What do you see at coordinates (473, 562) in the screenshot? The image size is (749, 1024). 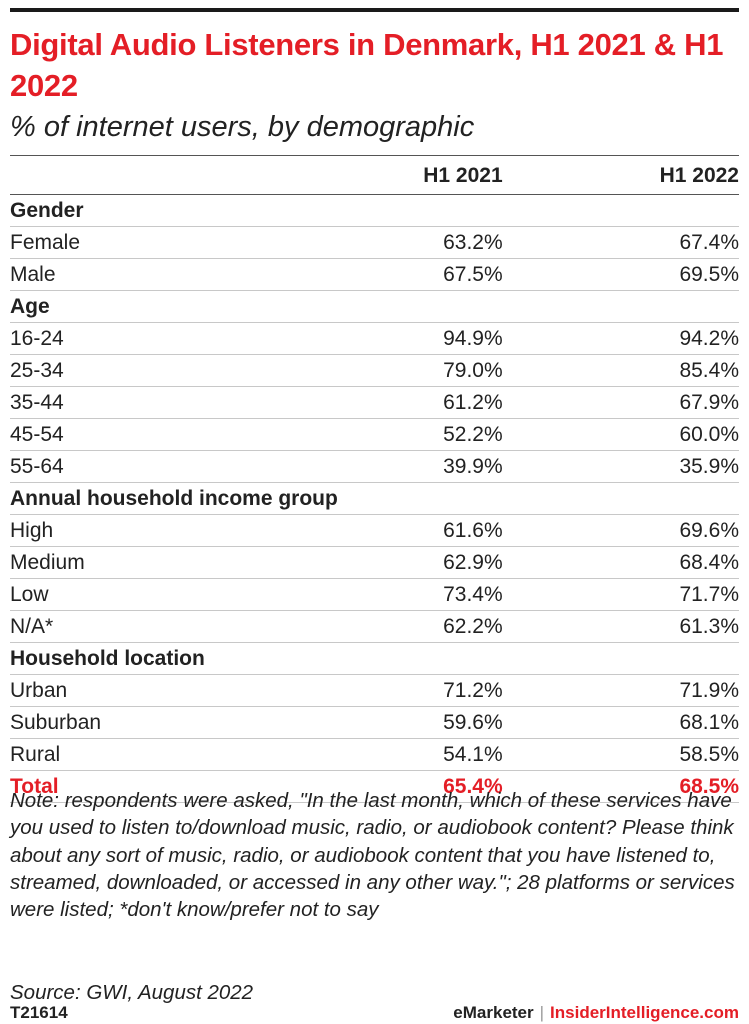 I see `value-h1-2021: 62.9%` at bounding box center [473, 562].